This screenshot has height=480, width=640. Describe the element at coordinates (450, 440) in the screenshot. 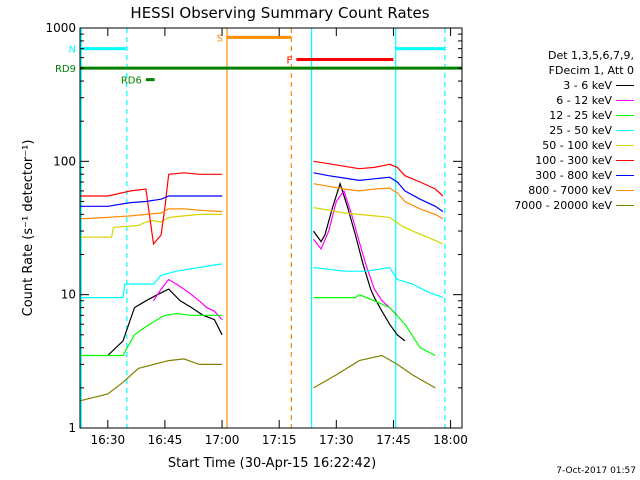

I see `x-tick-label-6: 18:00` at that location.